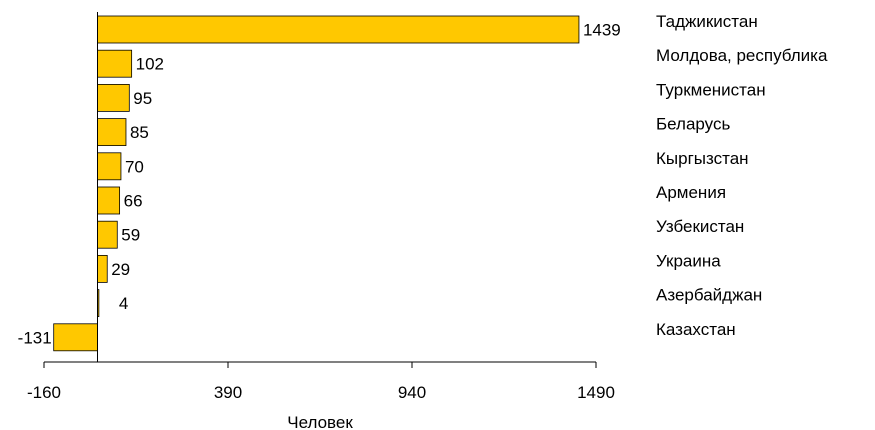 The image size is (875, 430). What do you see at coordinates (120, 269) in the screenshot?
I see `value-label-7: 29` at bounding box center [120, 269].